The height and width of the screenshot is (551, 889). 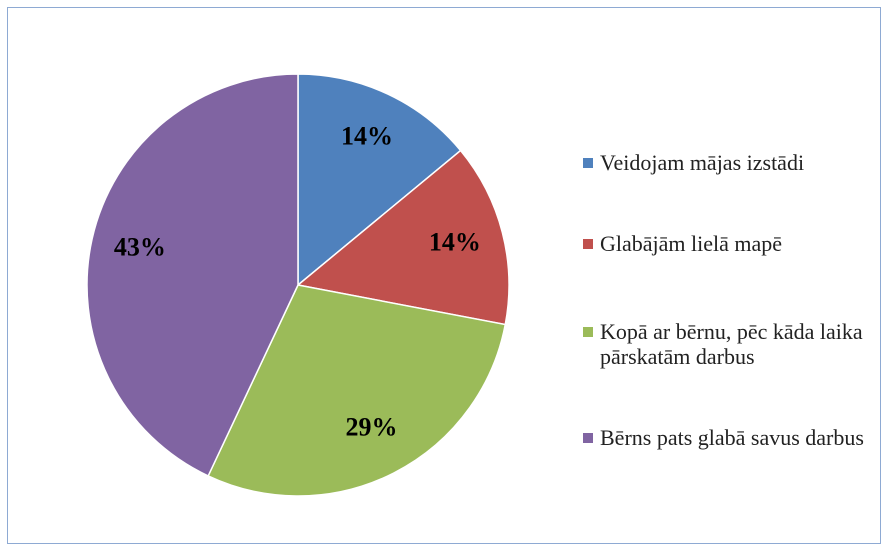 What do you see at coordinates (702, 162) in the screenshot?
I see `legend-label: Veidojam mājas izstādi` at bounding box center [702, 162].